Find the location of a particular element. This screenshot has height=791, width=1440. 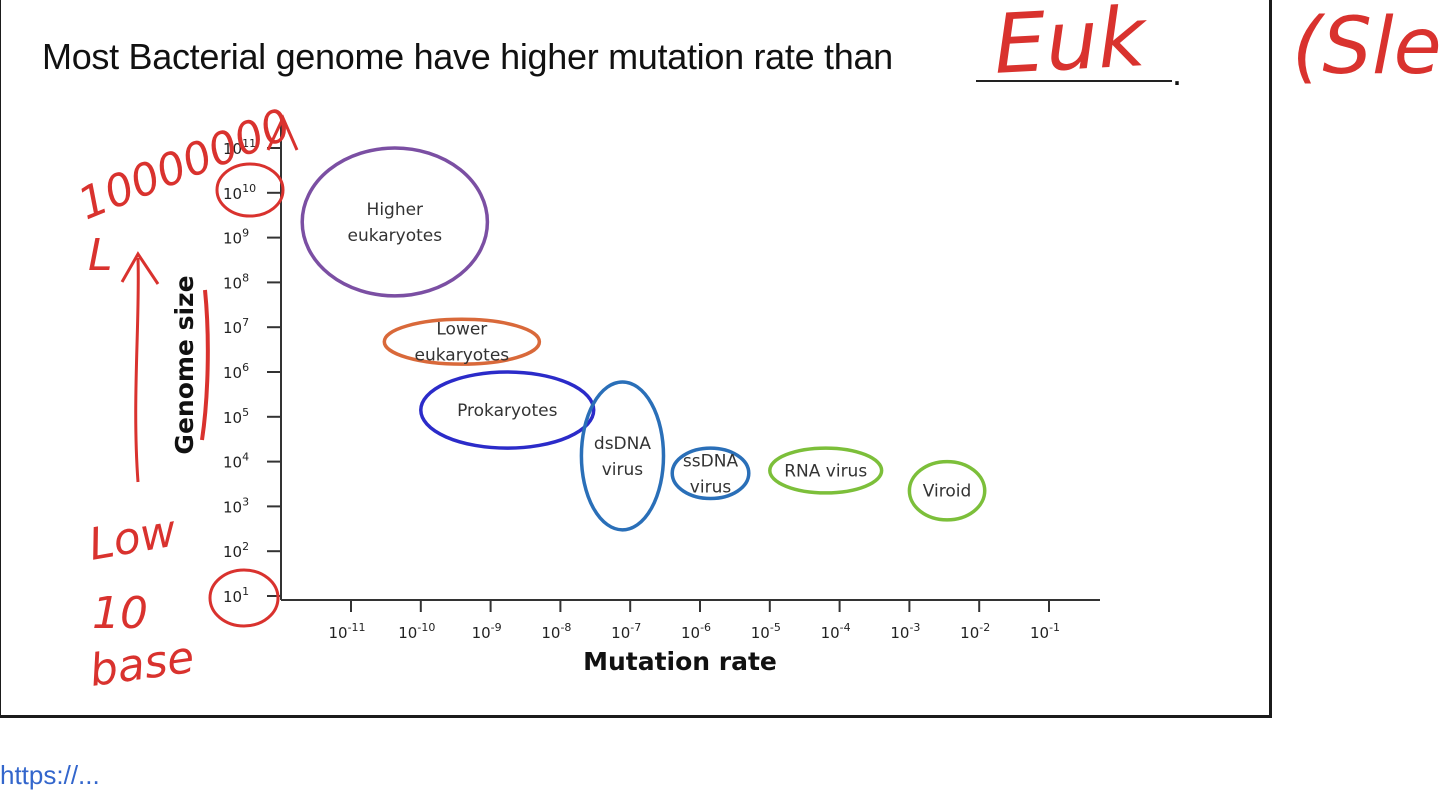

group-label-viroid: Viroid is located at coordinates (947, 492).